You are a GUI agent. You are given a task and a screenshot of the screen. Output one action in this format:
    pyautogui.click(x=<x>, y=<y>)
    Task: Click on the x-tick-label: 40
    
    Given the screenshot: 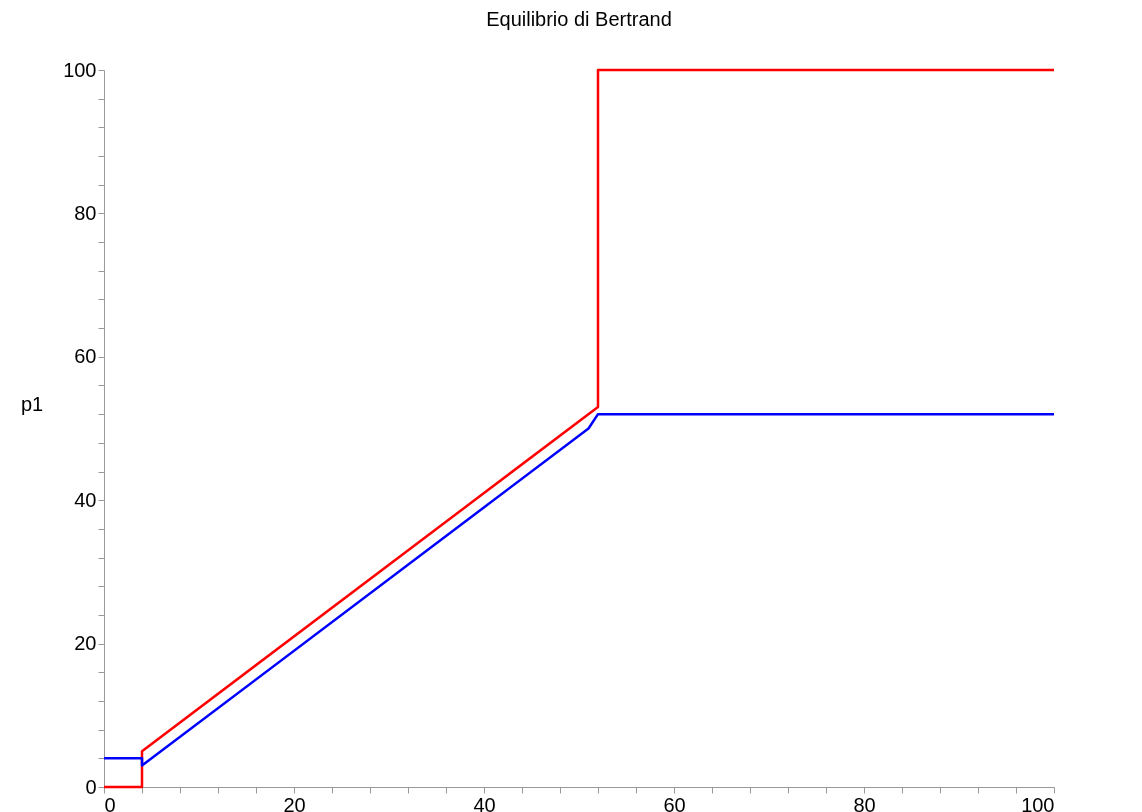 What is the action you would take?
    pyautogui.click(x=484, y=802)
    